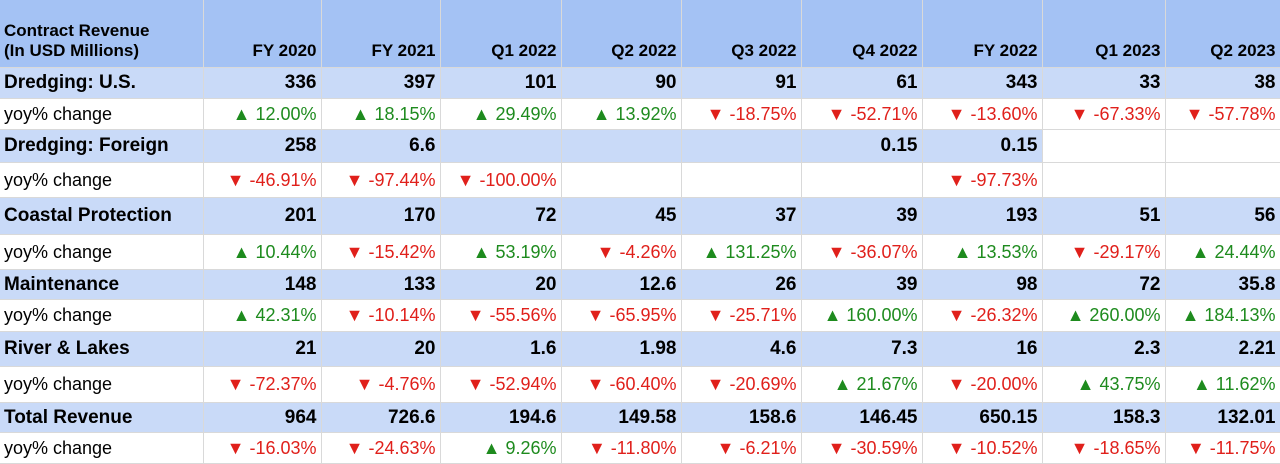 Image resolution: width=1280 pixels, height=464 pixels. What do you see at coordinates (741, 315) in the screenshot?
I see `yoy-cell: ▼ -25.71%` at bounding box center [741, 315].